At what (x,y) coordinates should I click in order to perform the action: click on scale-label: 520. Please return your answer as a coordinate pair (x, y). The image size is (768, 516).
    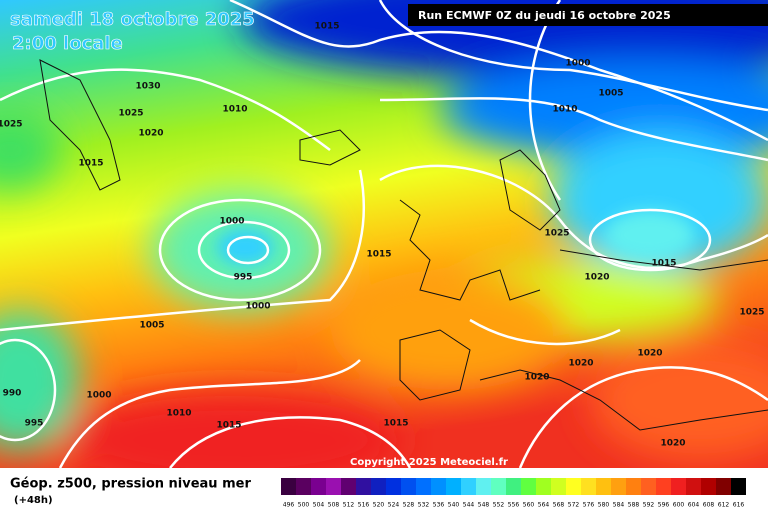
    Looking at the image, I should click on (379, 505).